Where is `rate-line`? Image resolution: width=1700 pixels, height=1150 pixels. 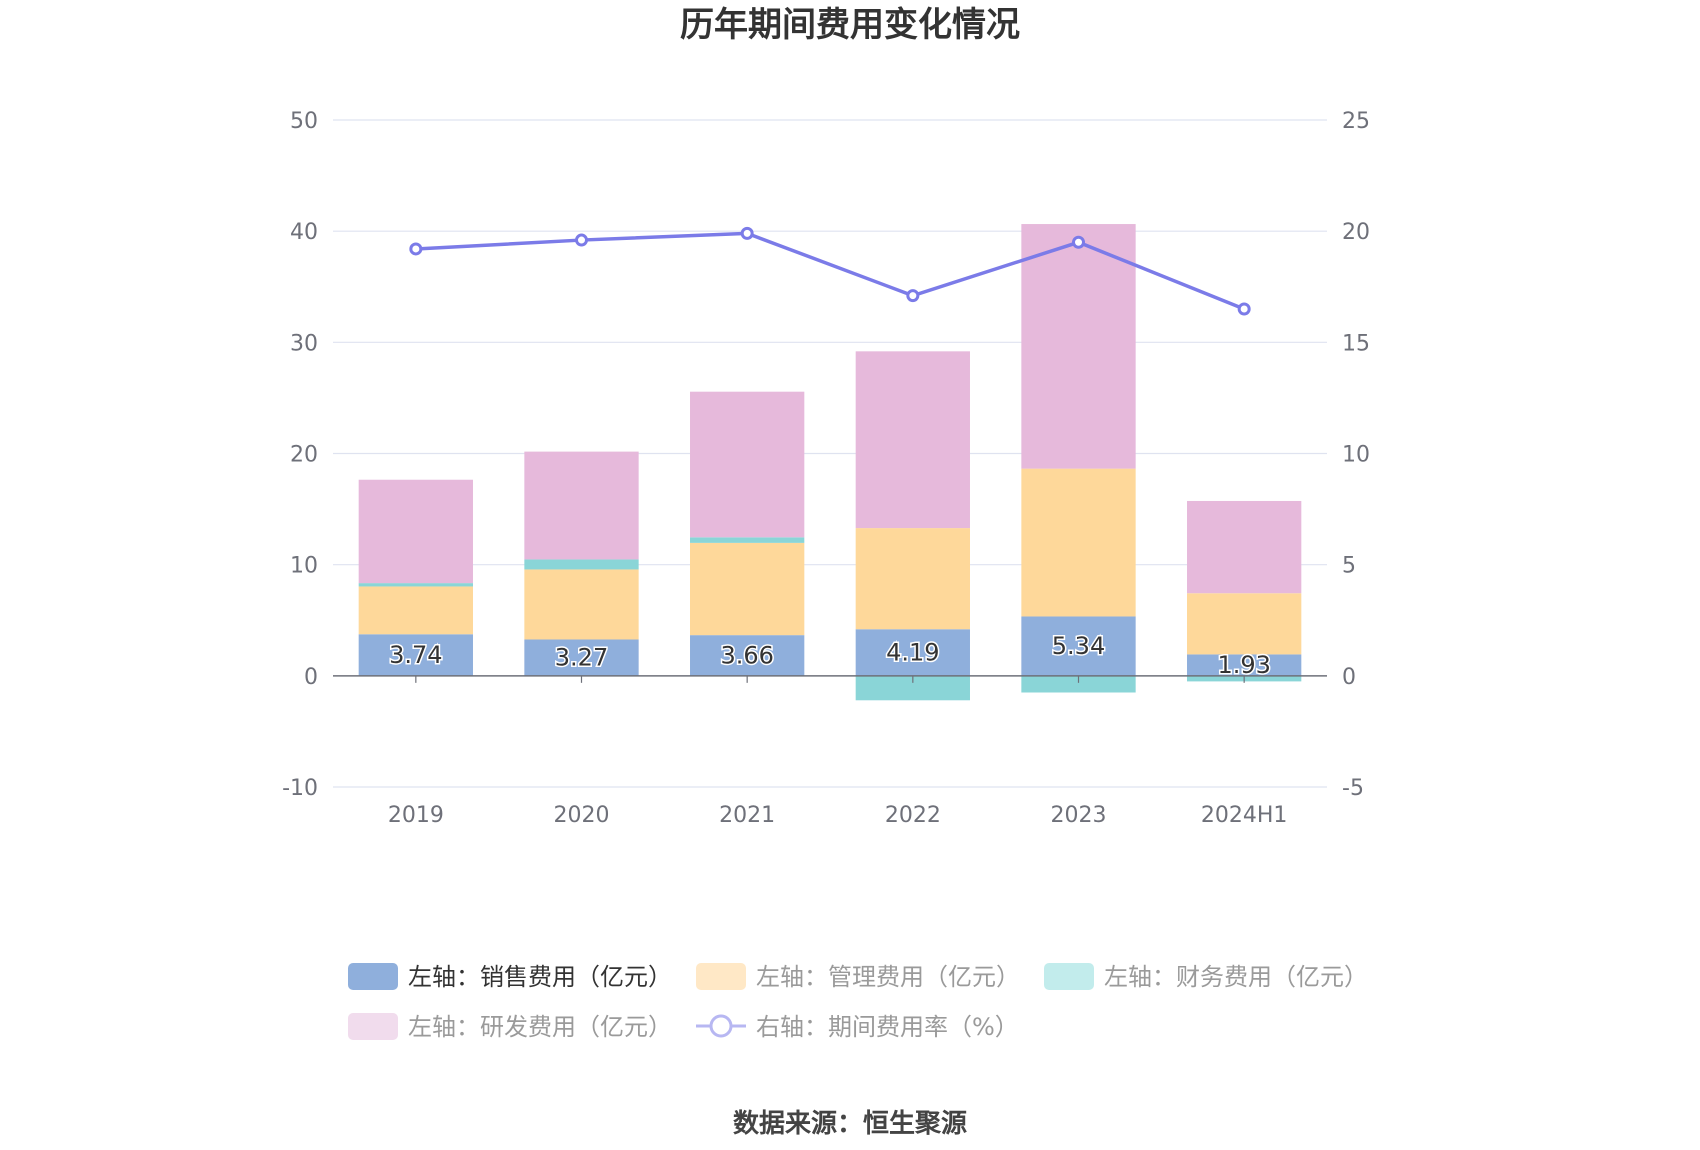
rate-line is located at coordinates (830, 271).